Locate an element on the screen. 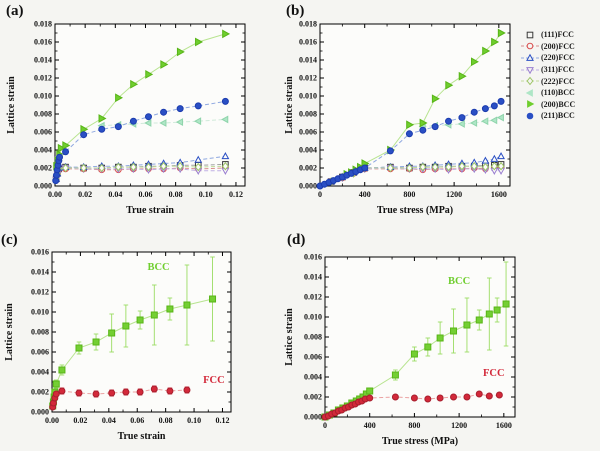 The image size is (600, 451). legend-label: (211)BCC is located at coordinates (558, 116).